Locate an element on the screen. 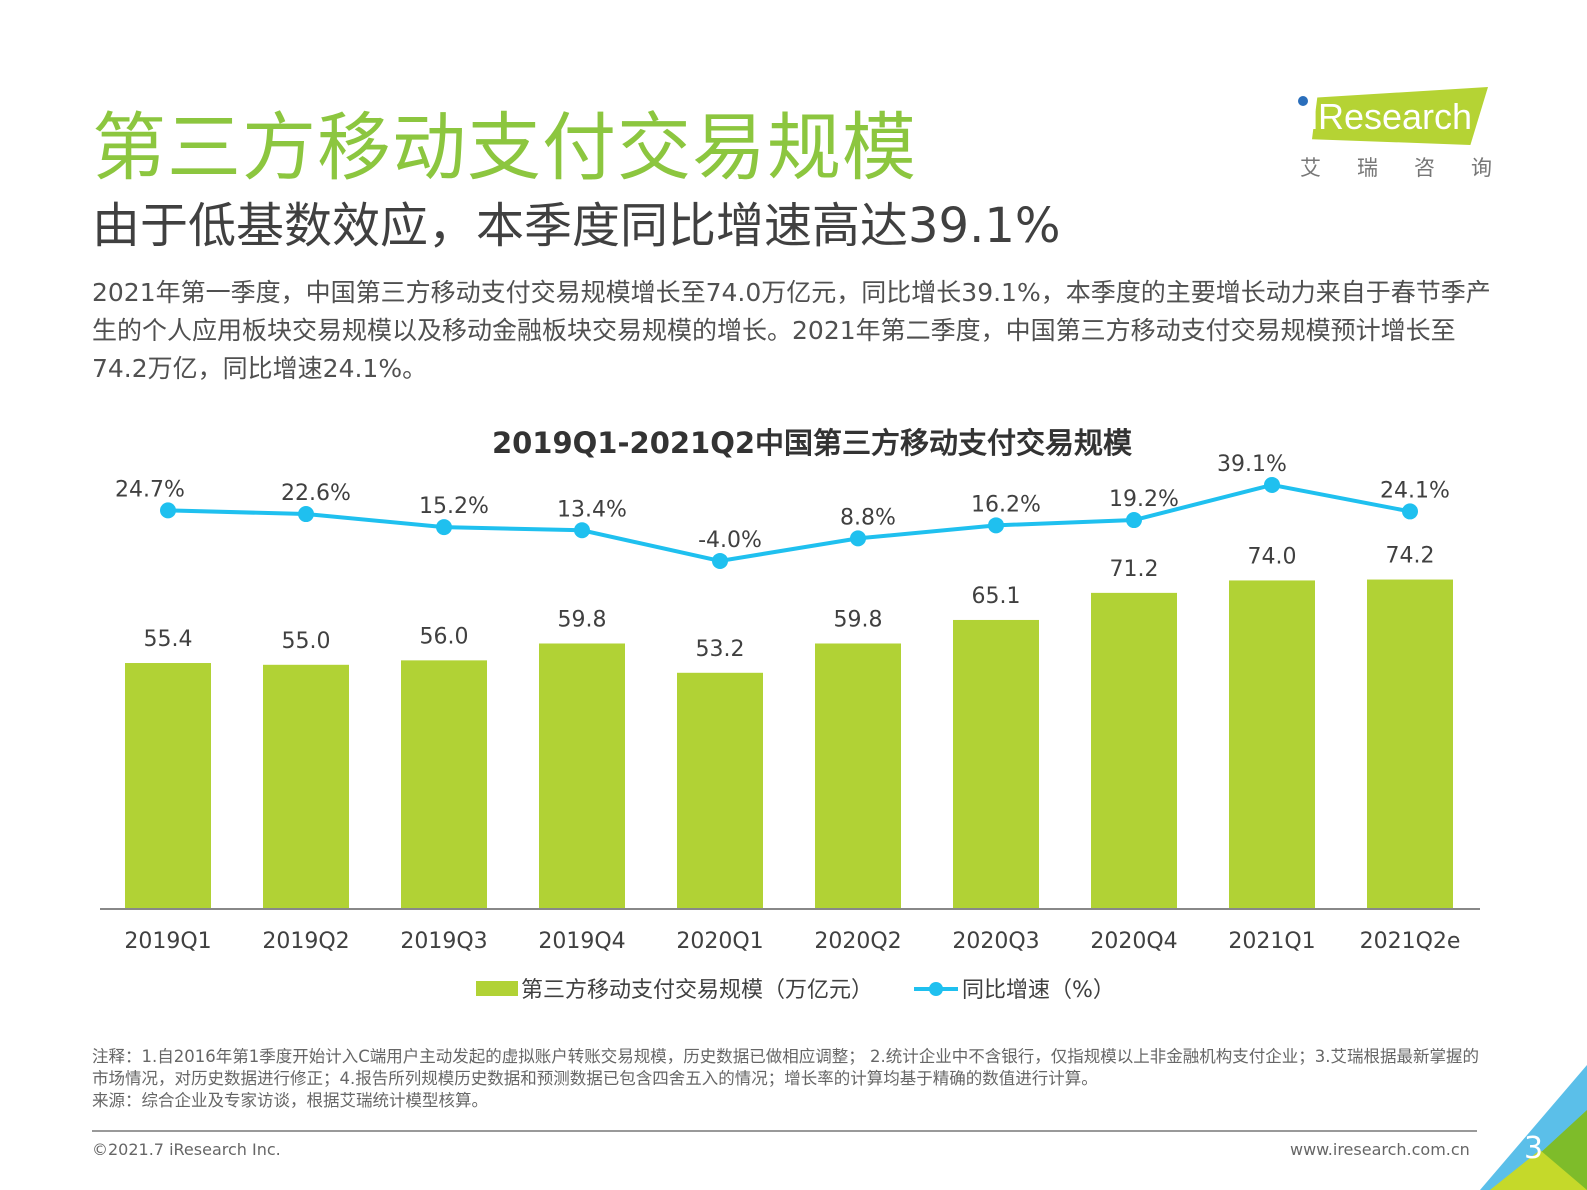 The width and height of the screenshot is (1587, 1190). growth-value-label: 22.6% is located at coordinates (316, 493).